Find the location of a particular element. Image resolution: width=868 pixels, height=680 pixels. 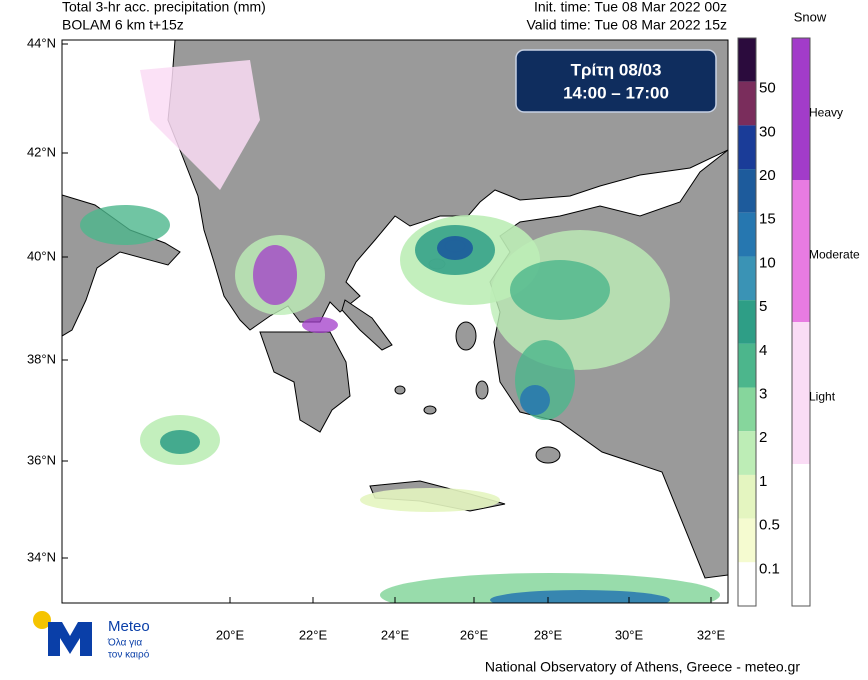

snow-scale-frame is located at coordinates (801, 322).